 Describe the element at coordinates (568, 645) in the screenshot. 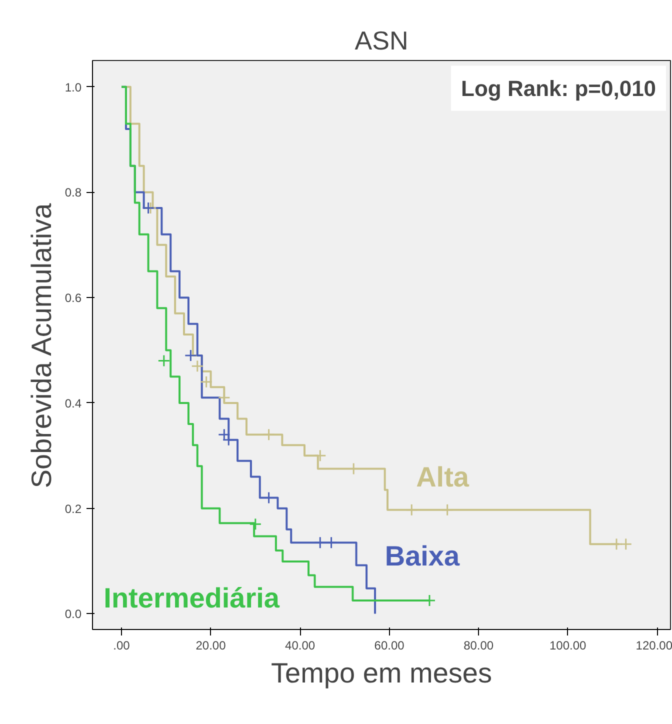

I see `x-tick-label: 100.00` at that location.